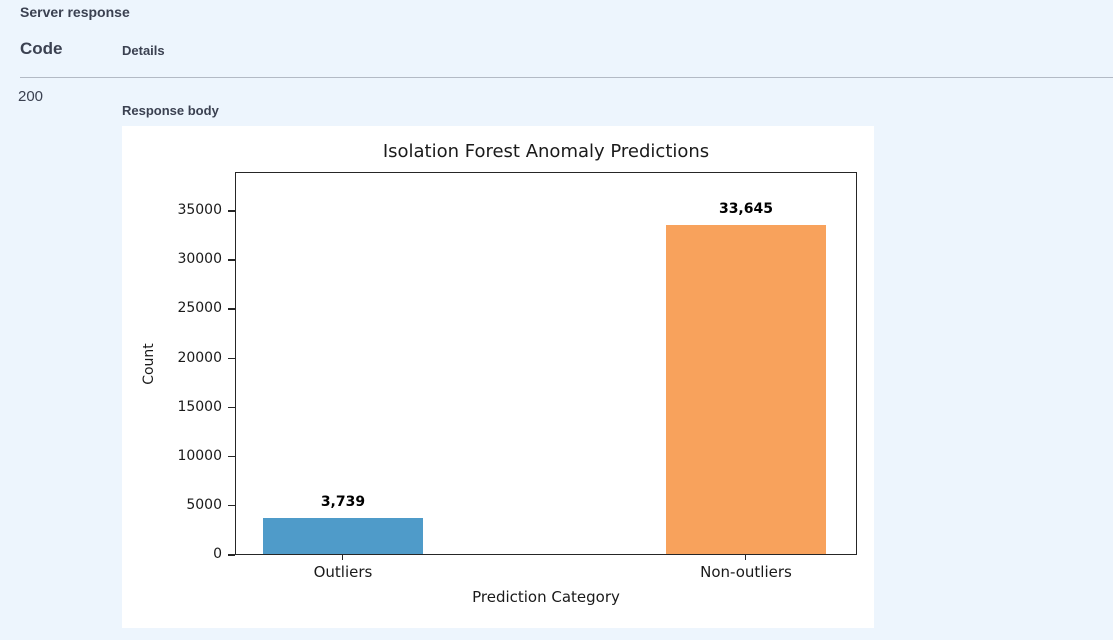  I want to click on y-tick-label: 20000, so click(199, 357).